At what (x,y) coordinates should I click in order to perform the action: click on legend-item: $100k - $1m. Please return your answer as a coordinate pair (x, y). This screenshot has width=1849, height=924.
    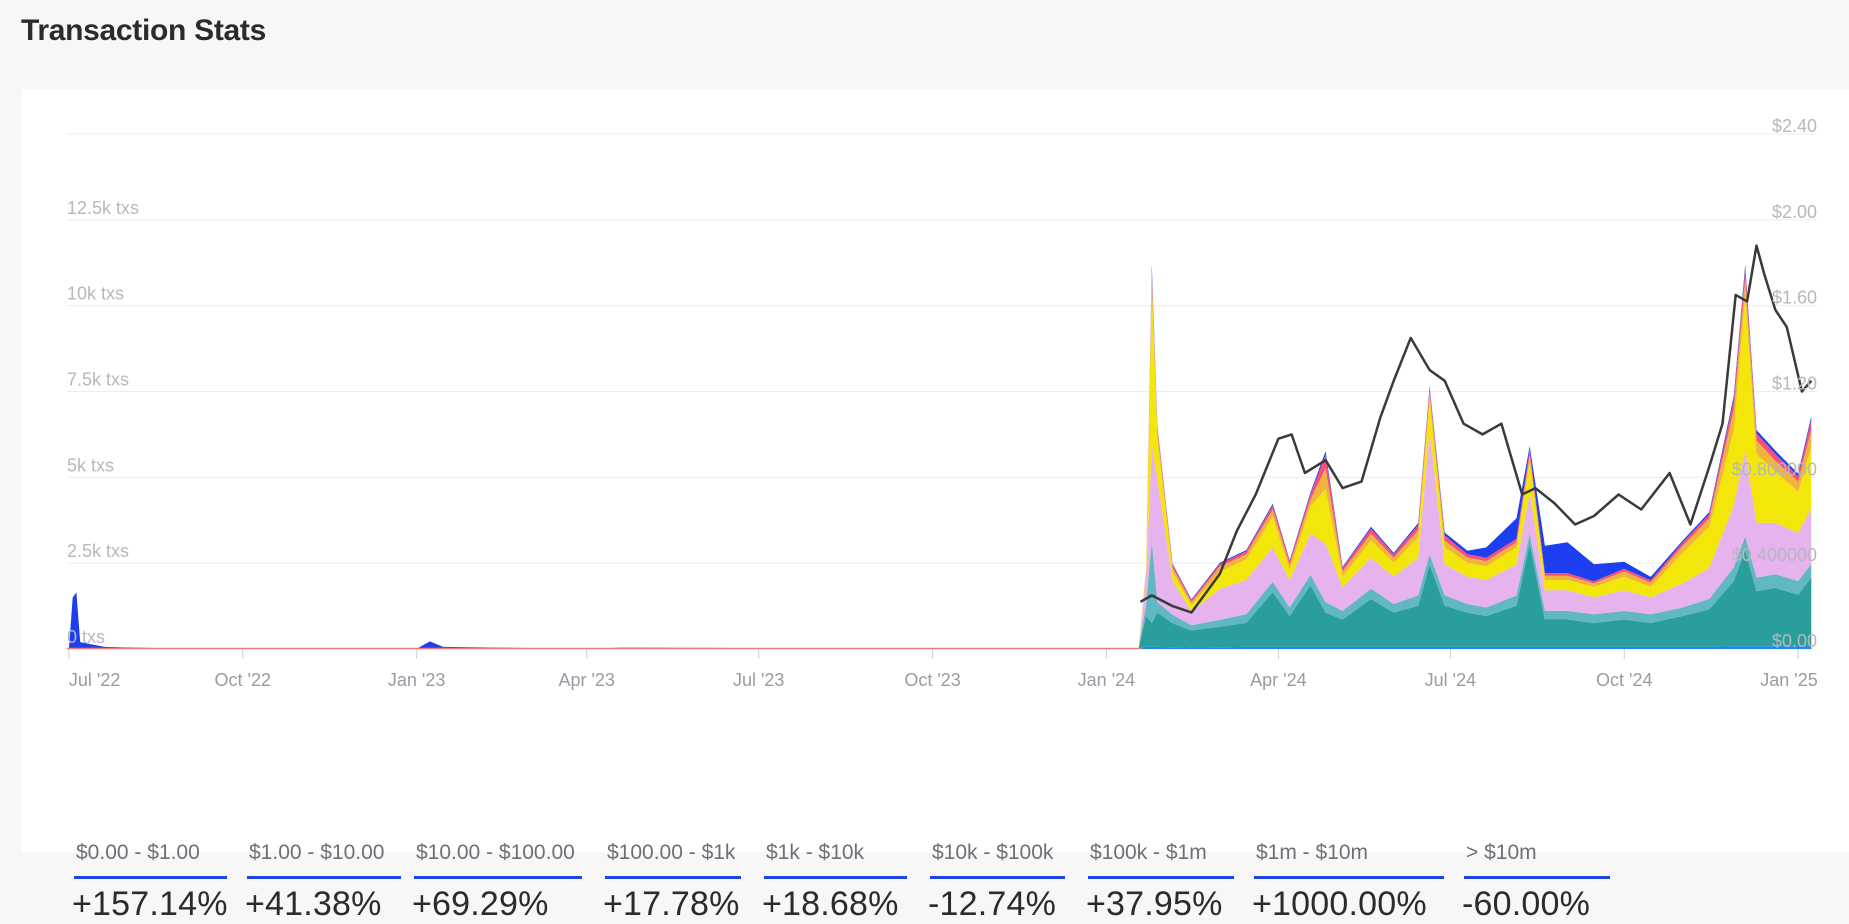
    Looking at the image, I should click on (1161, 860).